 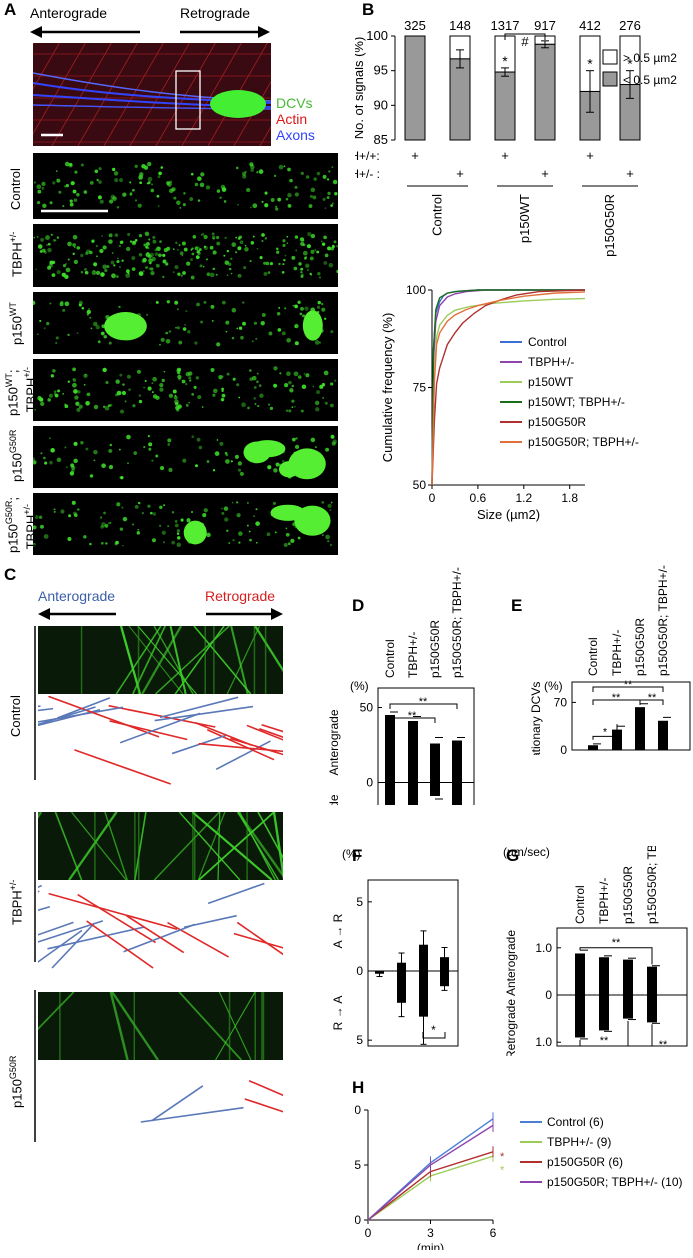 What do you see at coordinates (511, 1027) in the screenshot?
I see `y-label-retrograde: Retrograde` at bounding box center [511, 1027].